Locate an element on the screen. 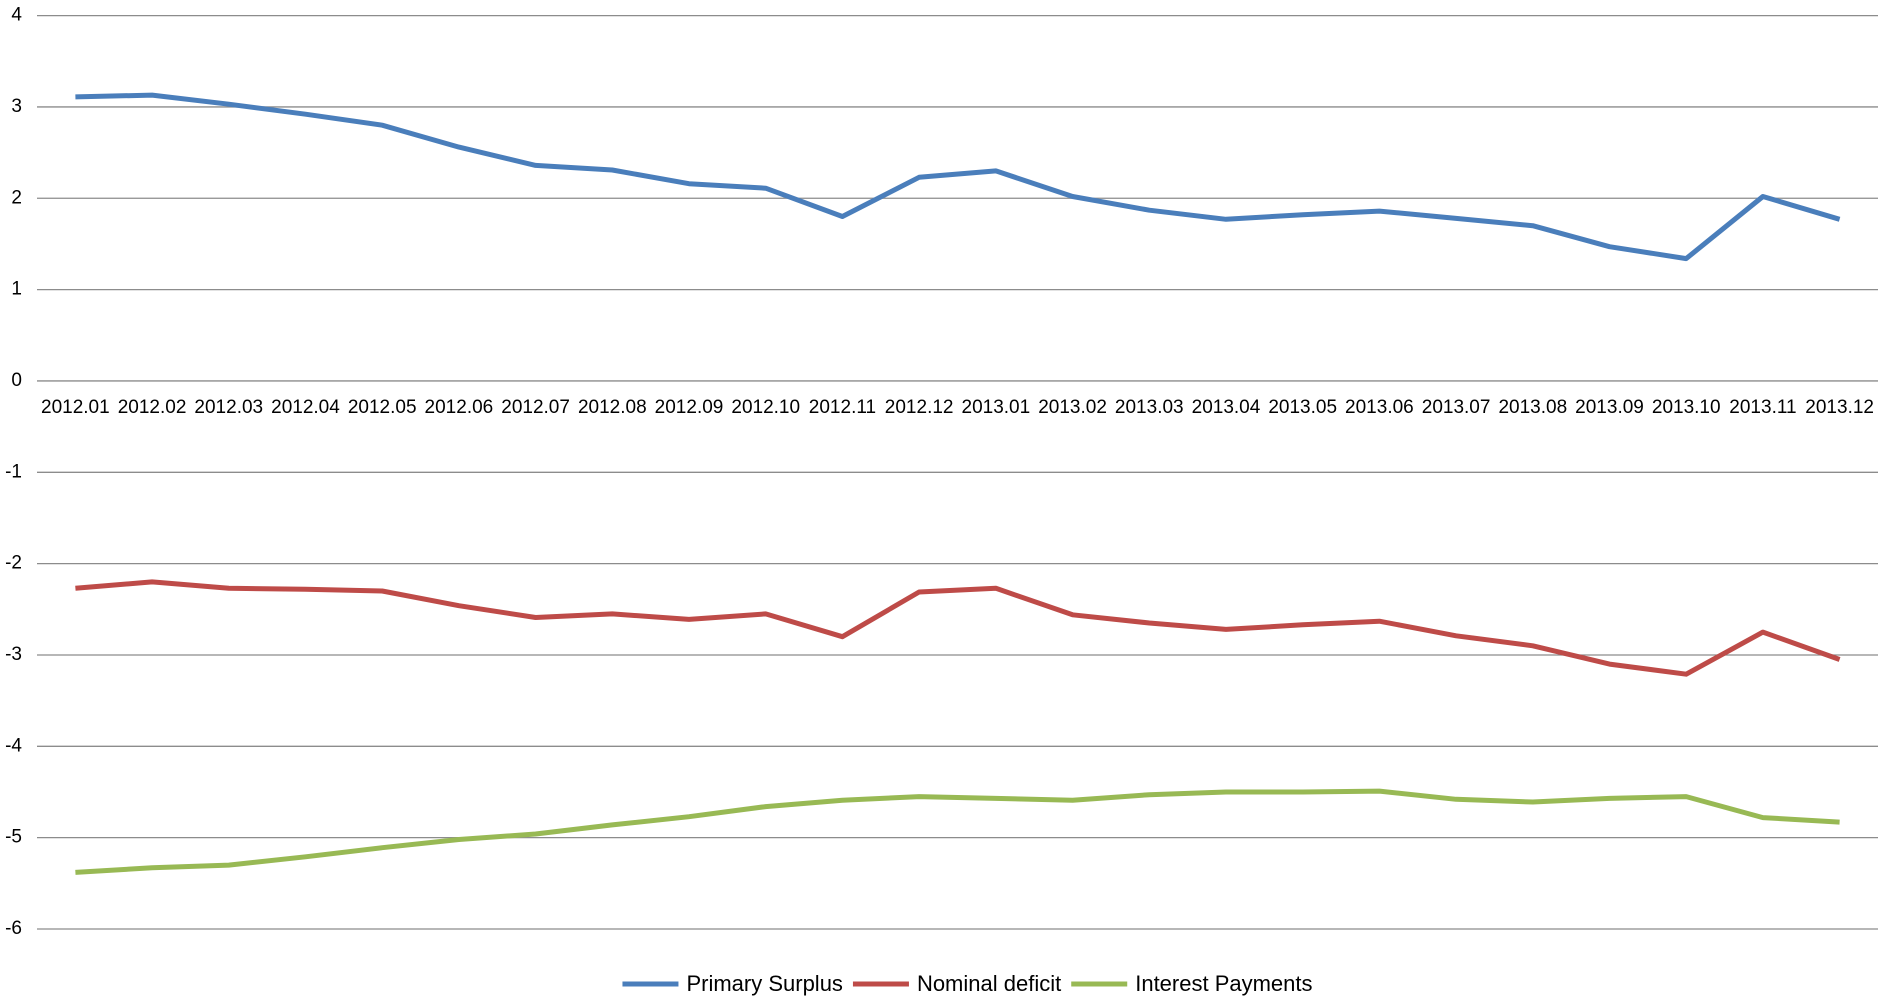 The height and width of the screenshot is (997, 1881). x-tick-label: 2013.05 is located at coordinates (1302, 407).